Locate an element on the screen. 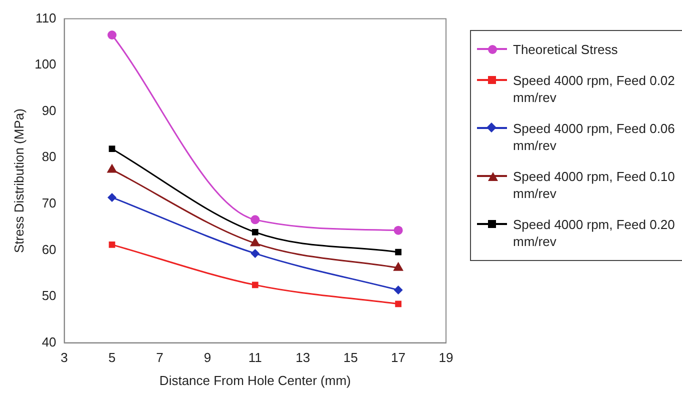 Image resolution: width=682 pixels, height=403 pixels. y-tick-label: 50 is located at coordinates (49, 296).